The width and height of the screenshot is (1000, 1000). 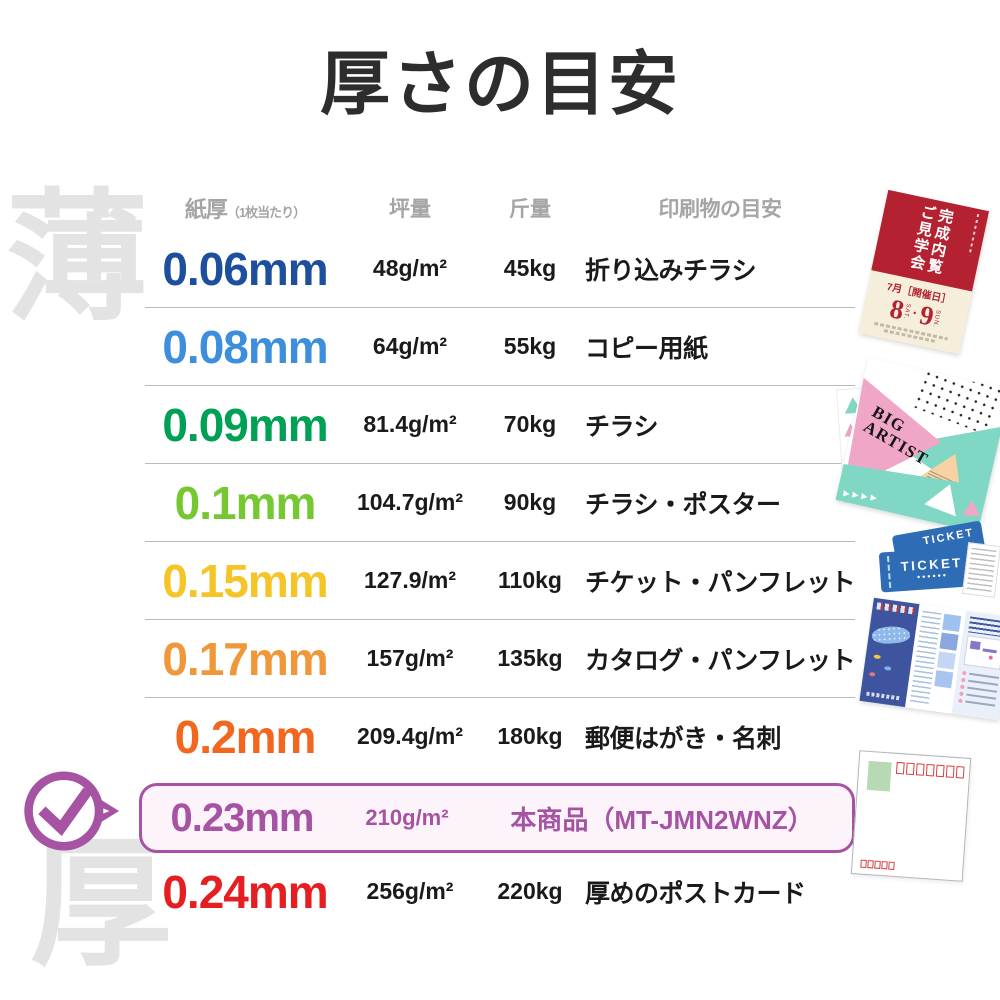 I want to click on thickness-value: 0.06mm, so click(x=245, y=268).